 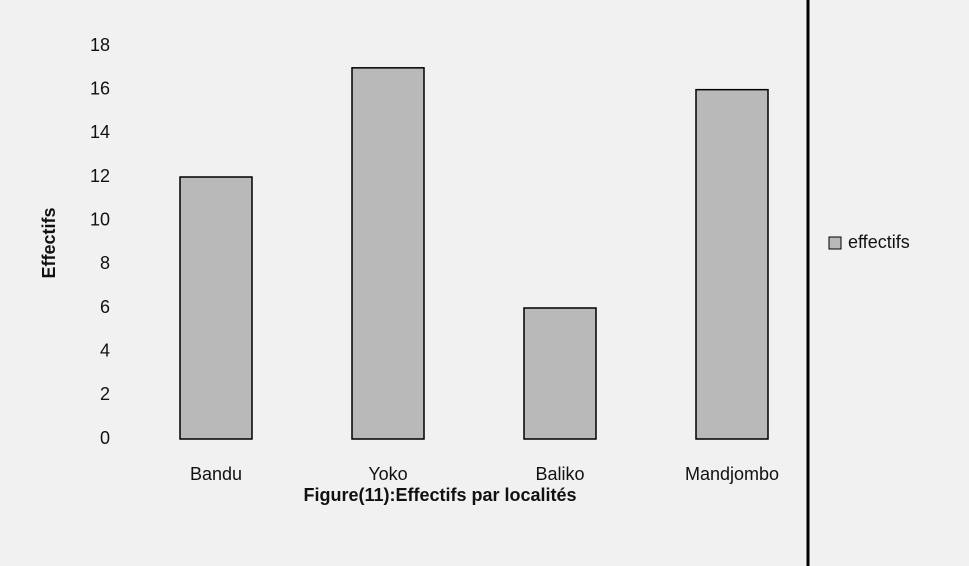 I want to click on y-tick-label: 2, so click(x=105, y=394).